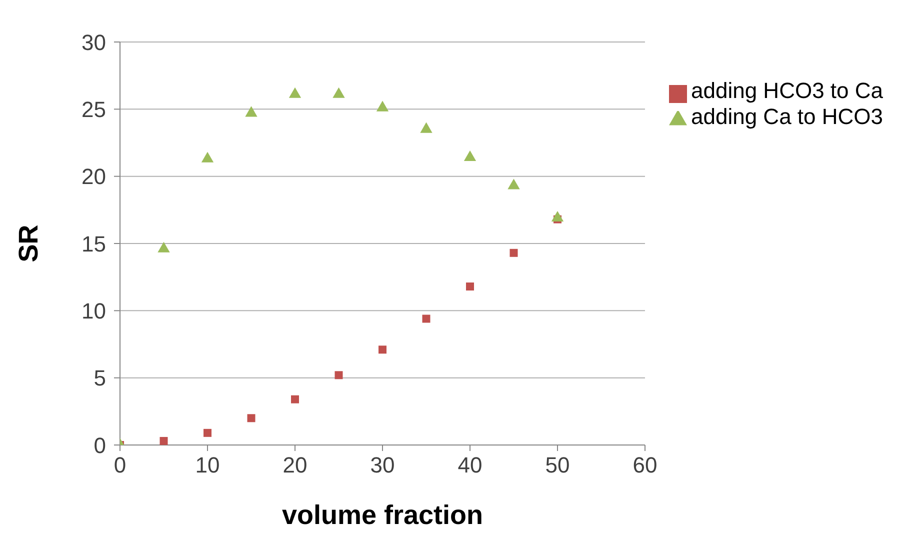  What do you see at coordinates (383, 515) in the screenshot?
I see `x-axis-title: volume fraction` at bounding box center [383, 515].